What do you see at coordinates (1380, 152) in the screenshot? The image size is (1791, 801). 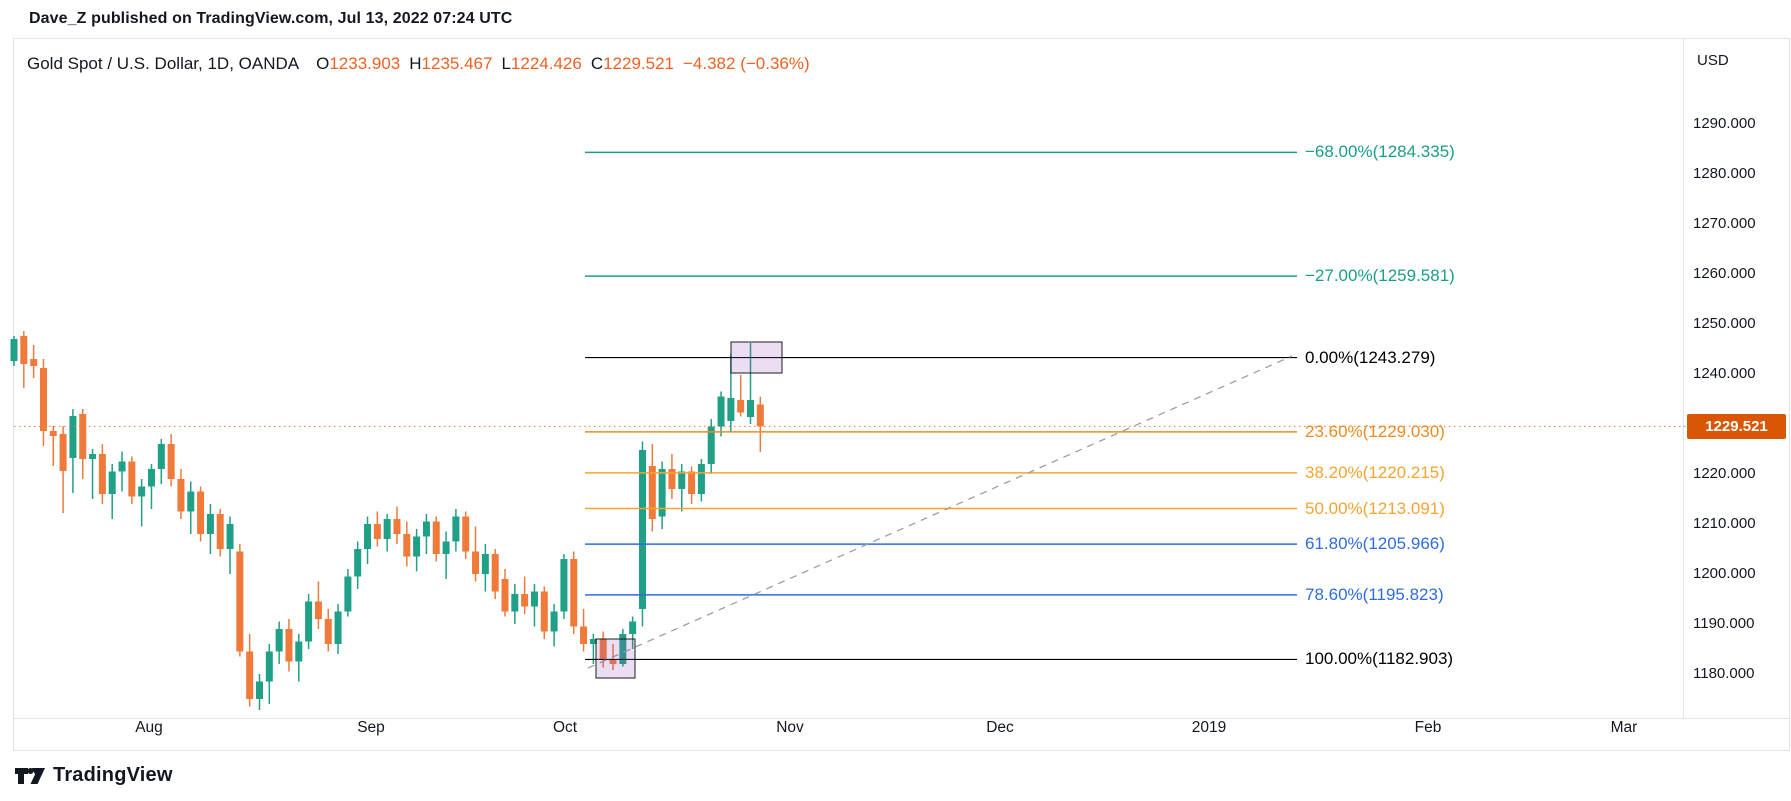 I see `fib-level-label: −68.00%(1284.335)` at bounding box center [1380, 152].